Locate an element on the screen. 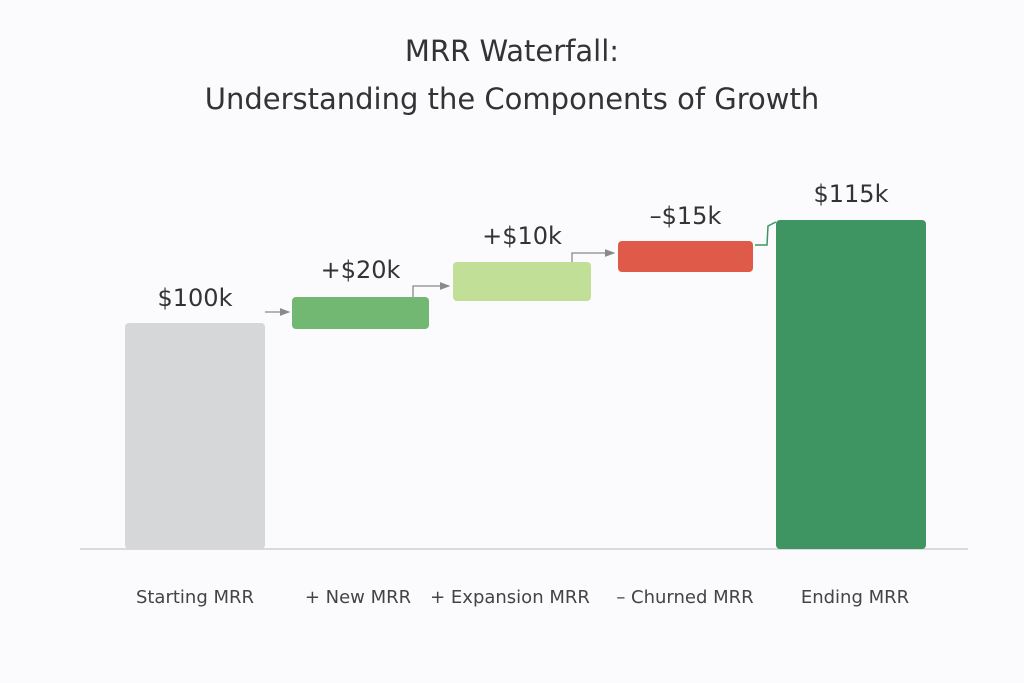  data-label: –$15k is located at coordinates (685, 216).